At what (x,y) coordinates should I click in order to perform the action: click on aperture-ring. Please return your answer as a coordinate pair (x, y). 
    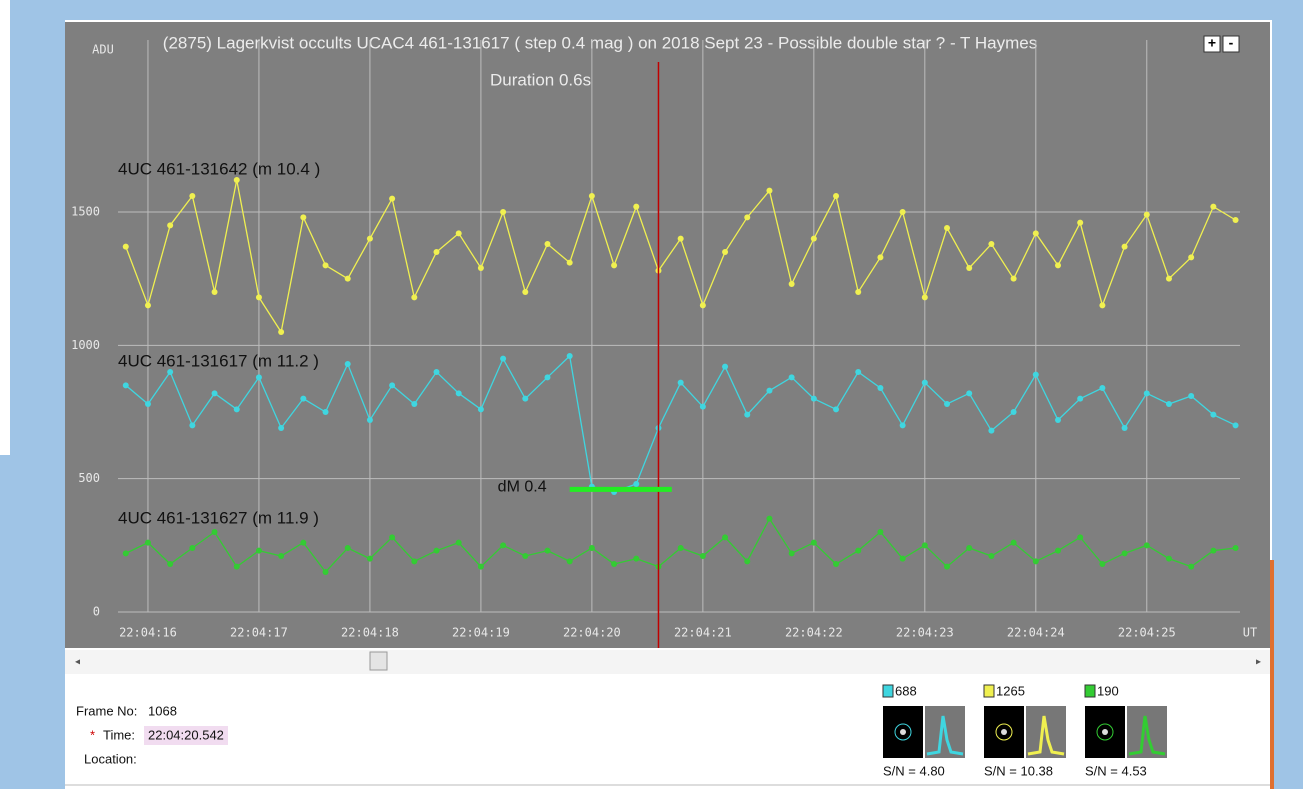
    Looking at the image, I should click on (903, 732).